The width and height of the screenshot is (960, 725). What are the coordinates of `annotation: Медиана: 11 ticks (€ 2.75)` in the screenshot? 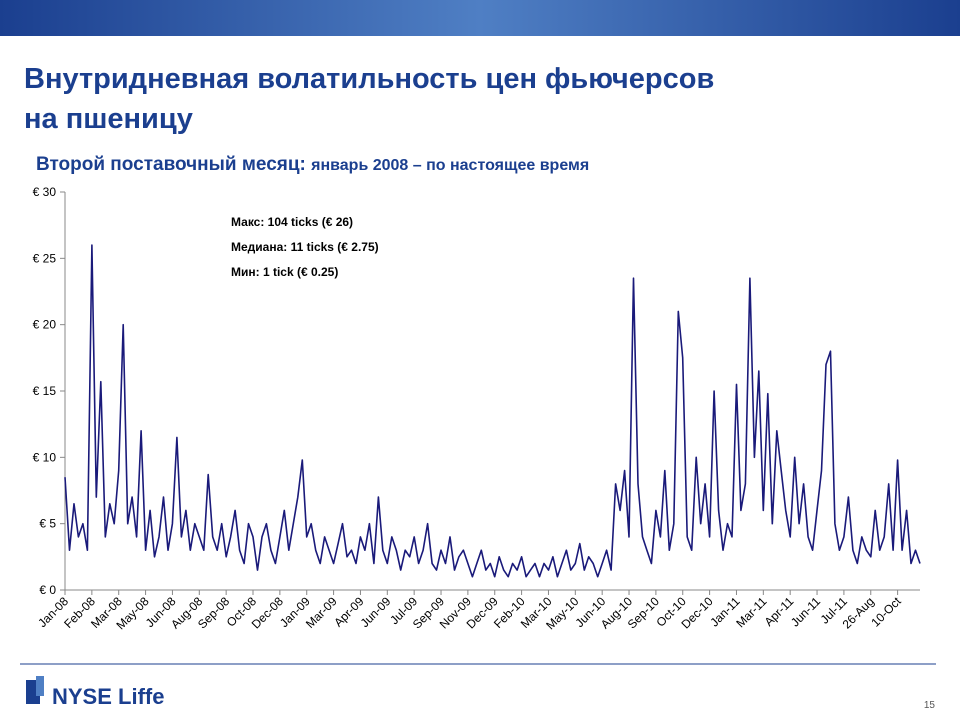 It's located at (305, 247).